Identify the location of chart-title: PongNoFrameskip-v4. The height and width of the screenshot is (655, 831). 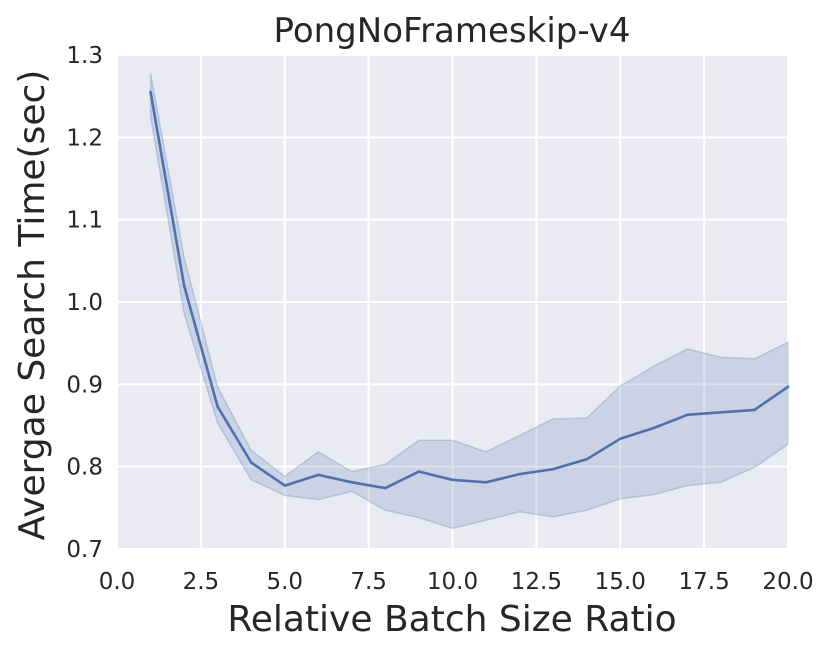
(452, 31).